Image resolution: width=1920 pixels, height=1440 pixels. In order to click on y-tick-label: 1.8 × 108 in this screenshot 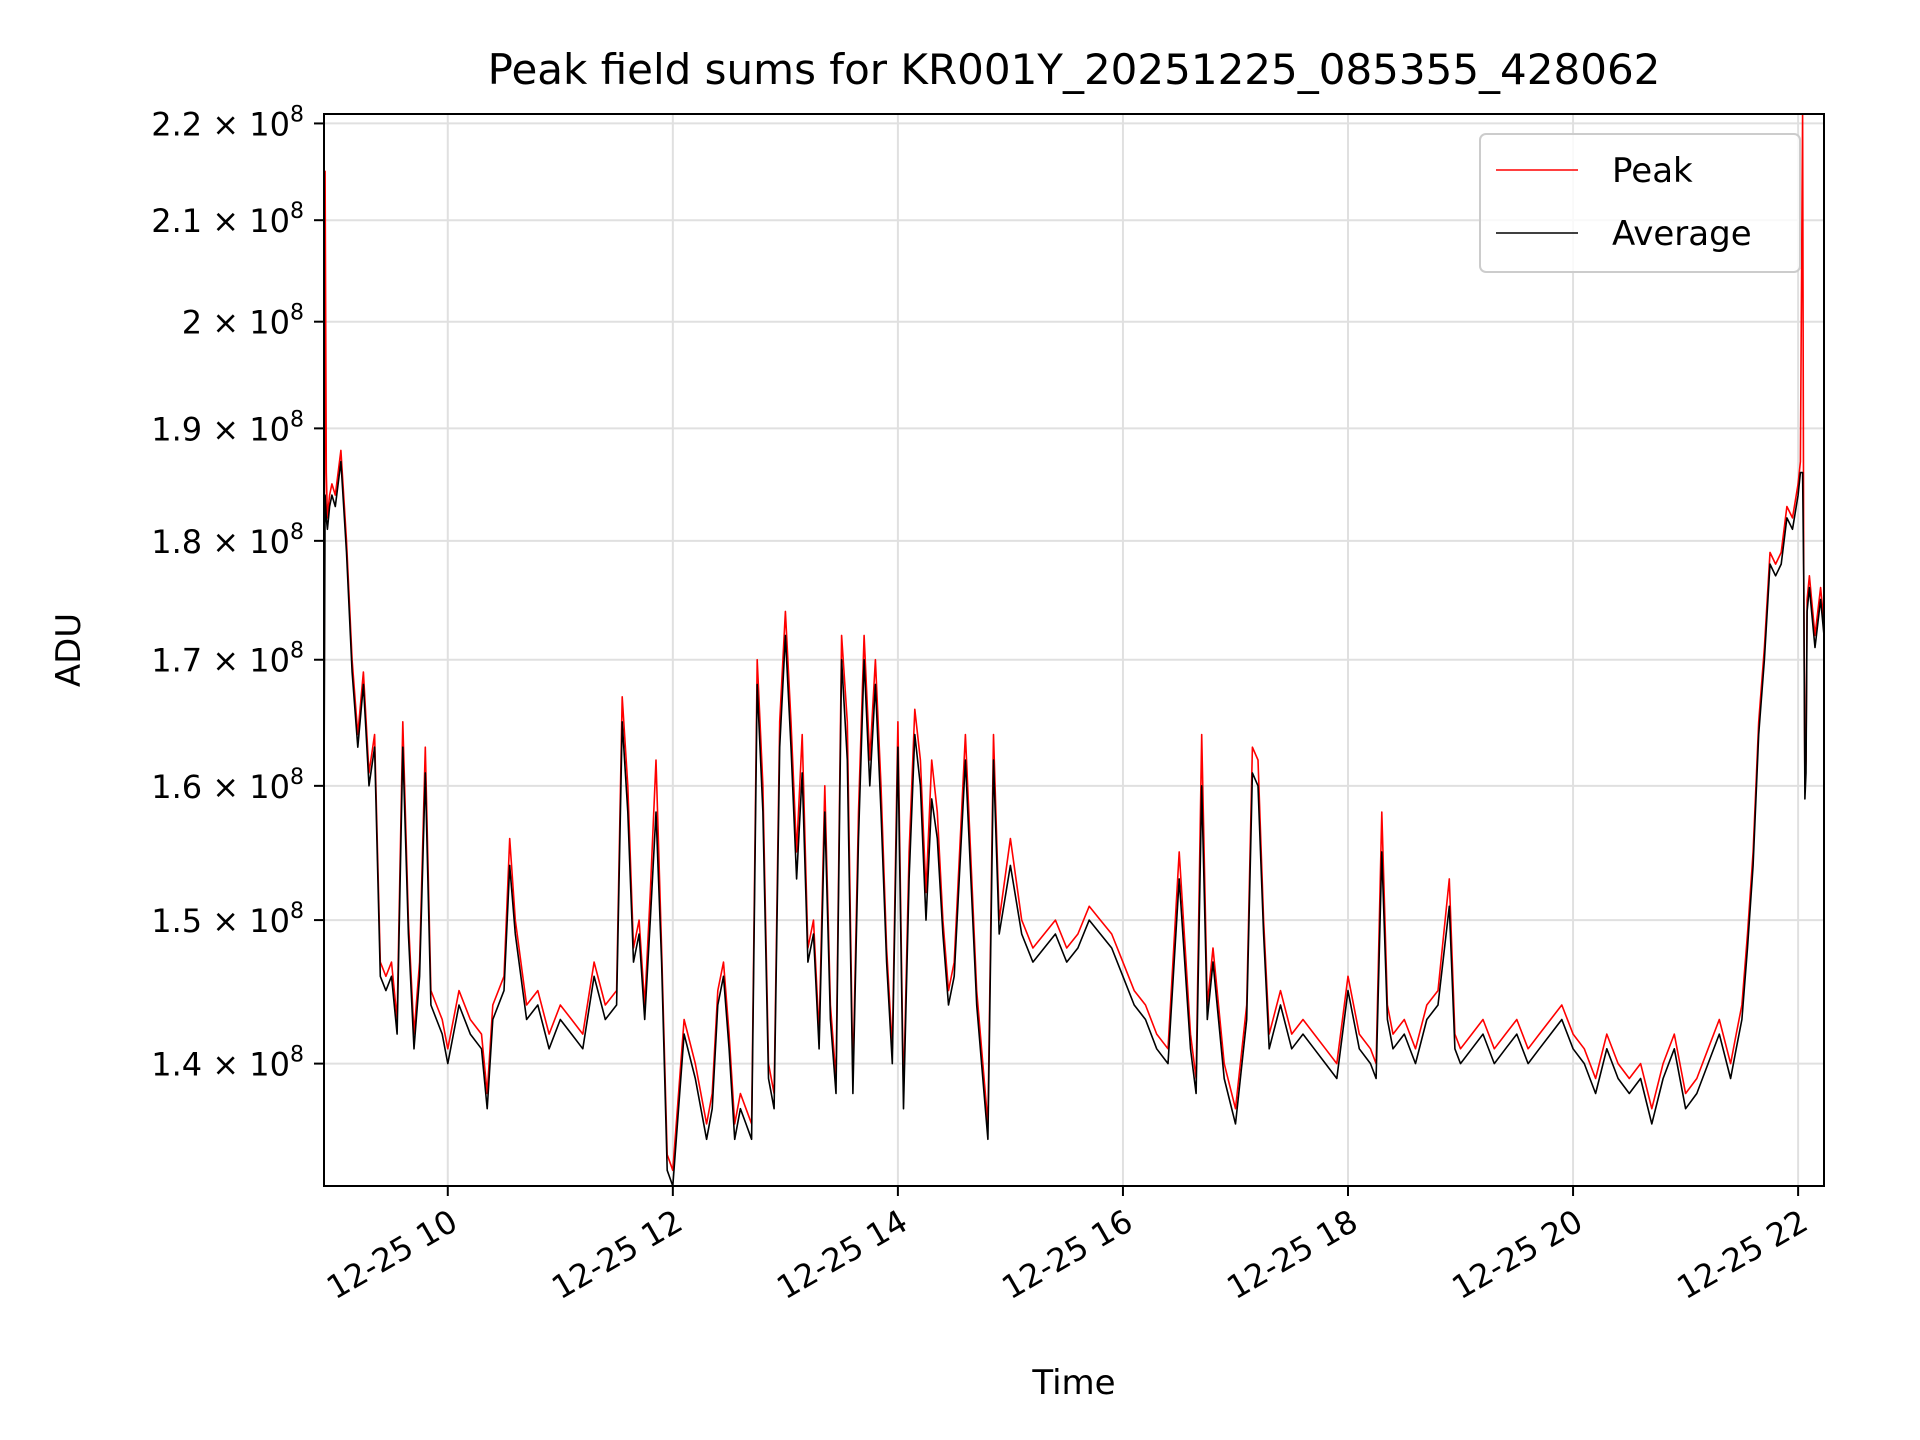, I will do `click(227, 540)`.